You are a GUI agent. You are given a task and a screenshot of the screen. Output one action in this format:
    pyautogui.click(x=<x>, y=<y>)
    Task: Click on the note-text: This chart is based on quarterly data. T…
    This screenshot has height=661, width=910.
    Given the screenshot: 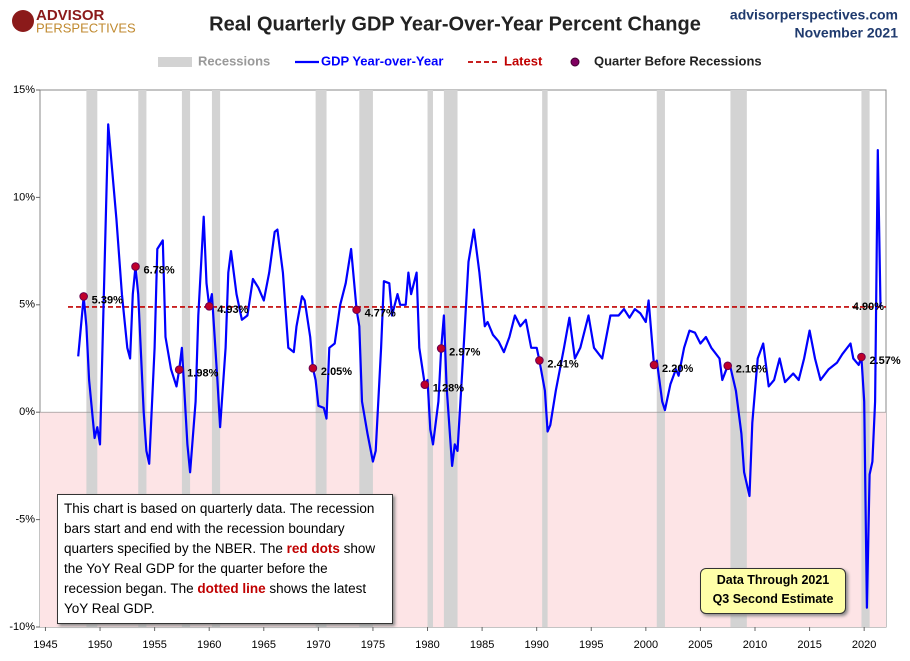 What is the action you would take?
    pyautogui.click(x=219, y=528)
    